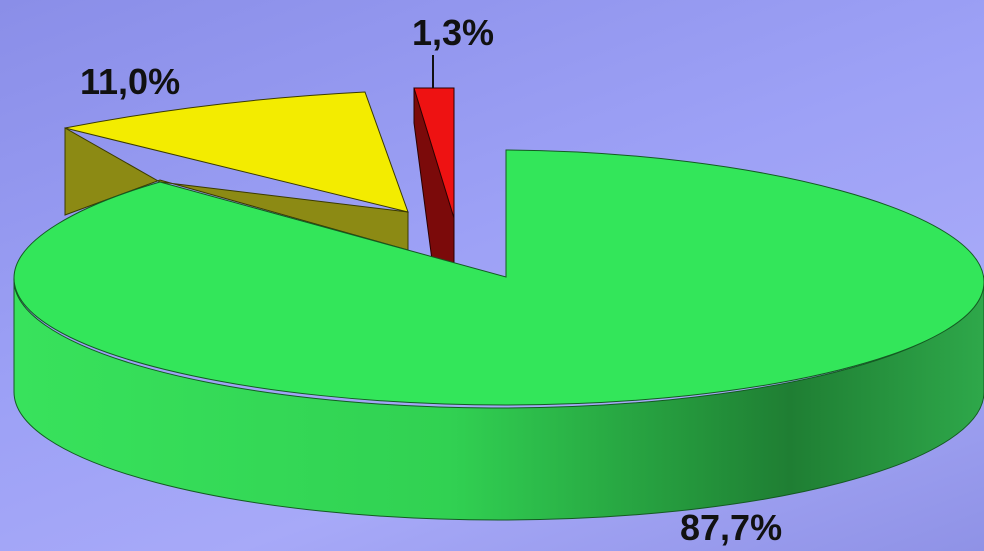 This screenshot has width=984, height=551. I want to click on slice-yellow-top, so click(236, 152).